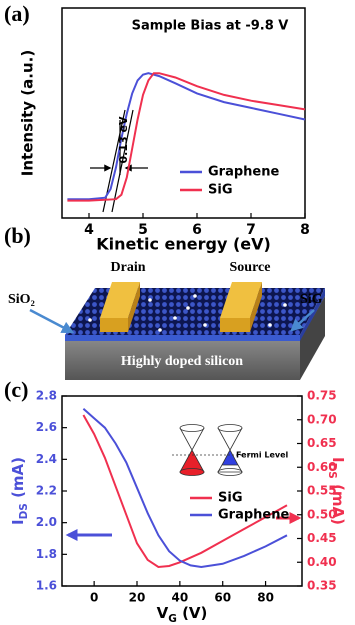 The height and width of the screenshot is (625, 355). I want to click on sio2-side, so click(312, 314).